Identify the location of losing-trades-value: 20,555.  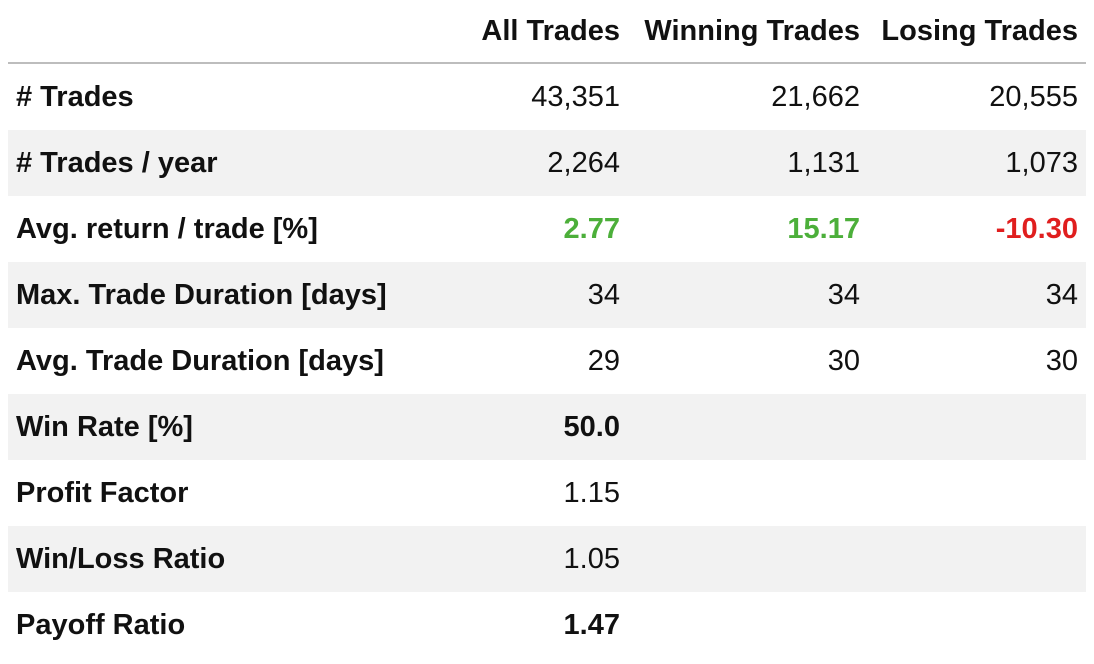
(1033, 96).